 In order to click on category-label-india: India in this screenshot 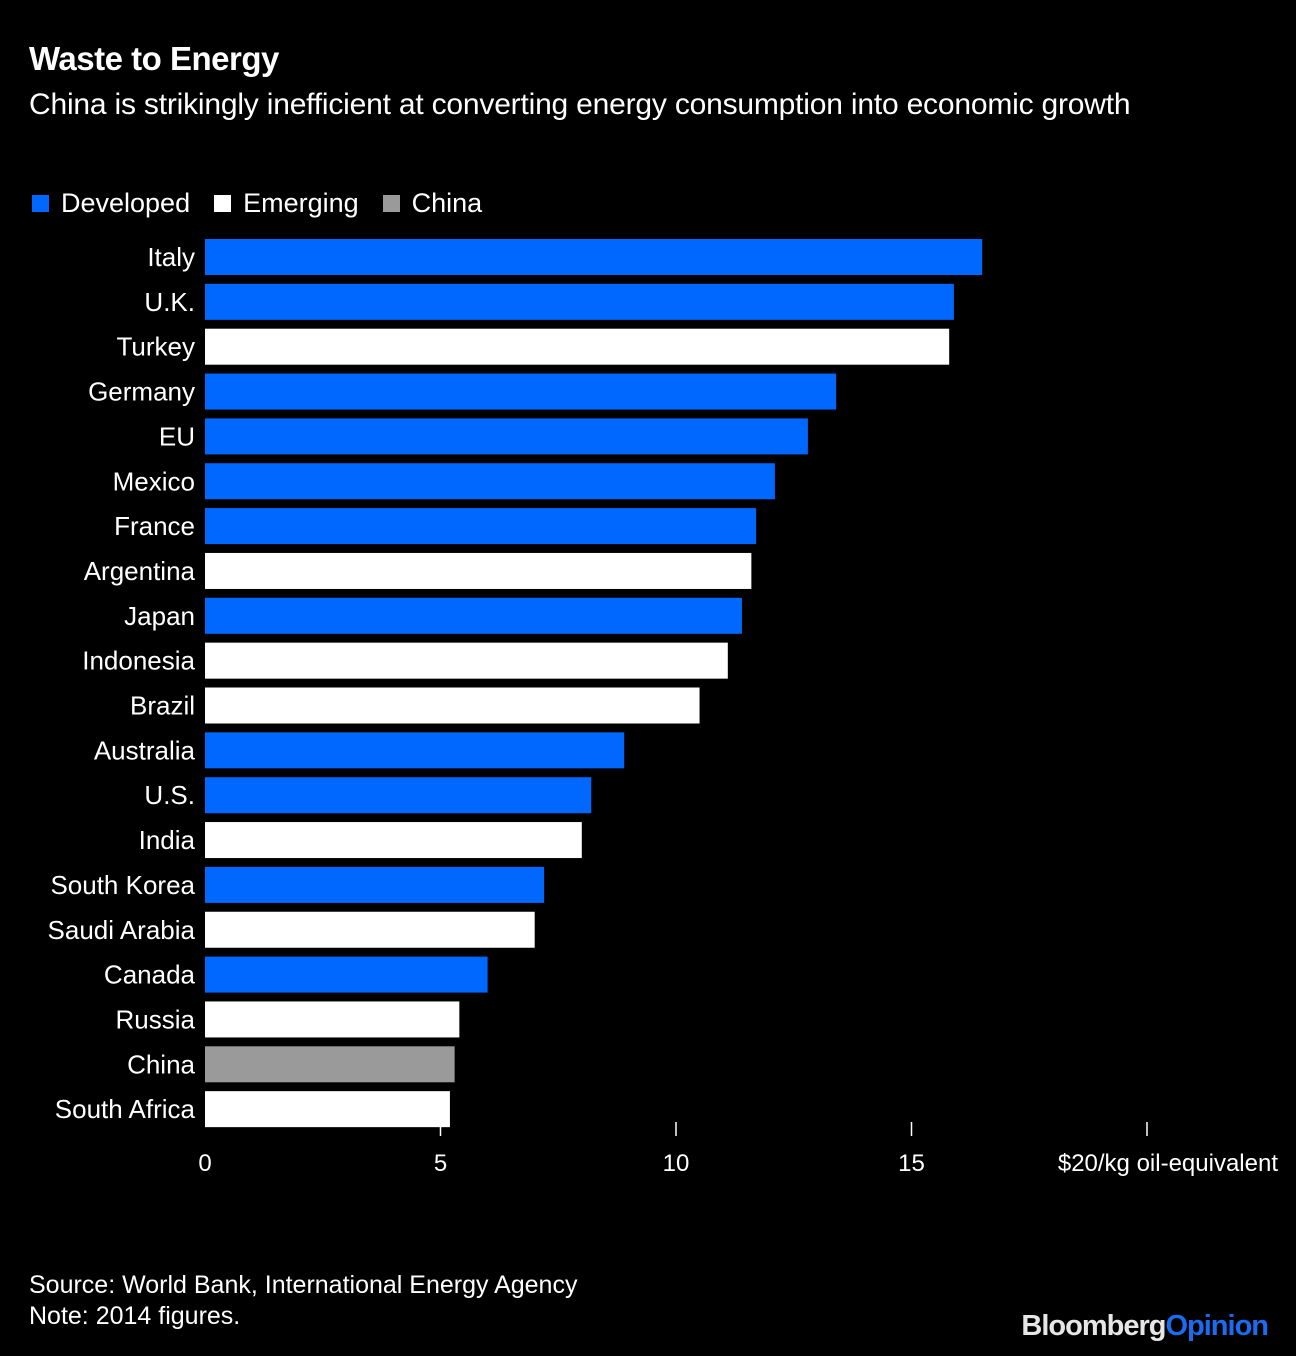, I will do `click(167, 840)`.